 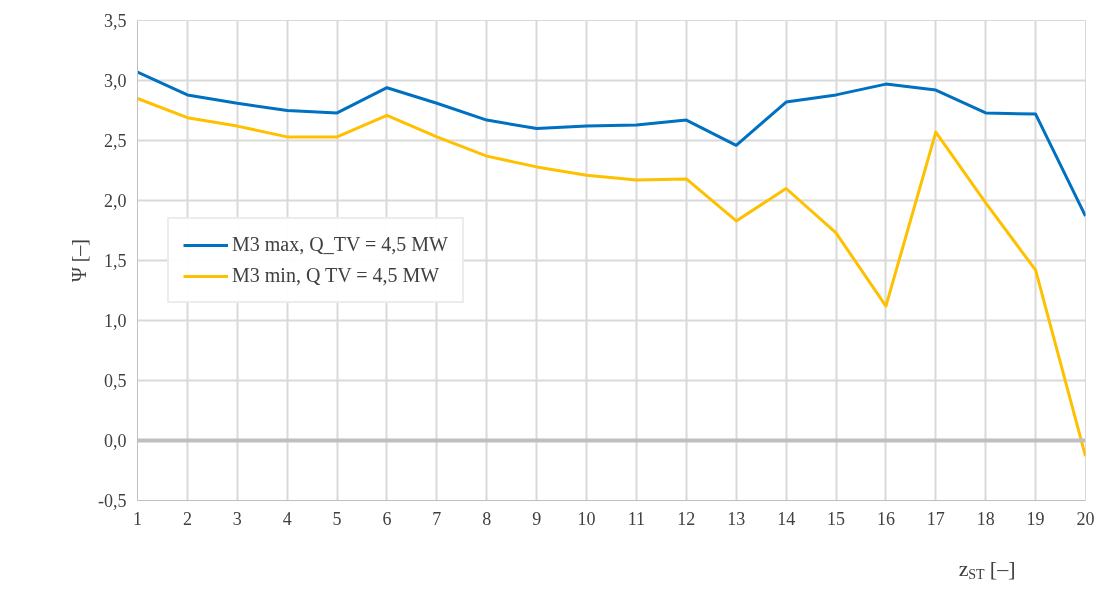 I want to click on x-tick-label: 3, so click(x=237, y=518).